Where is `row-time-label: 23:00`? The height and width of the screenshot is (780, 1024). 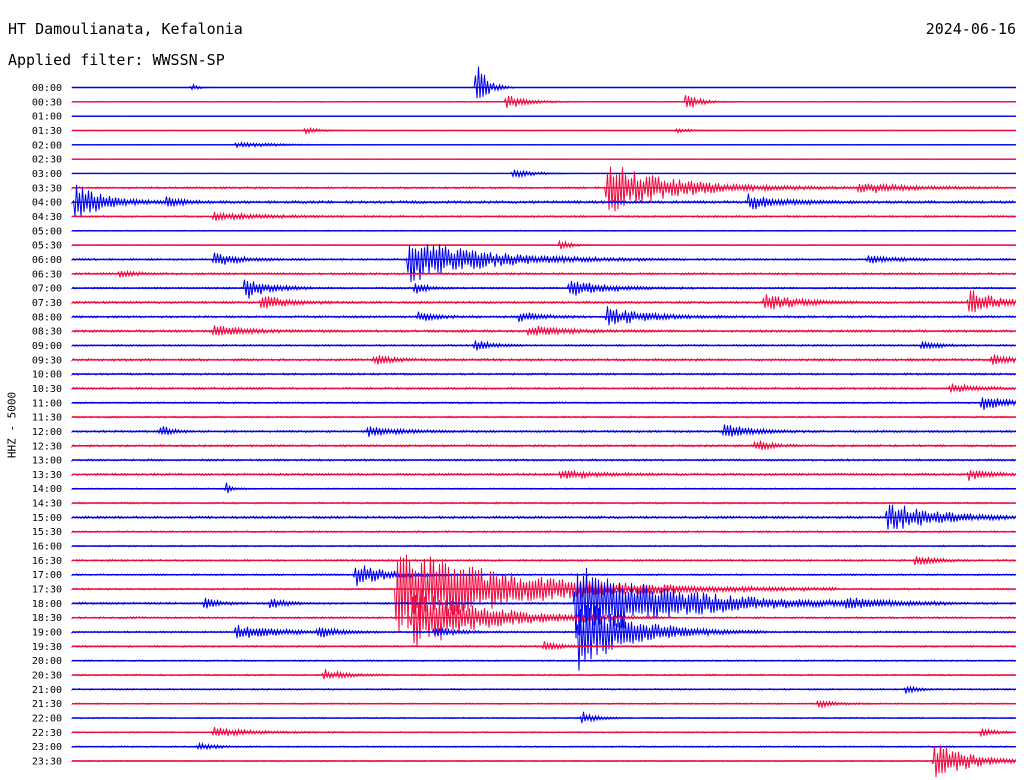 row-time-label: 23:00 is located at coordinates (47, 747).